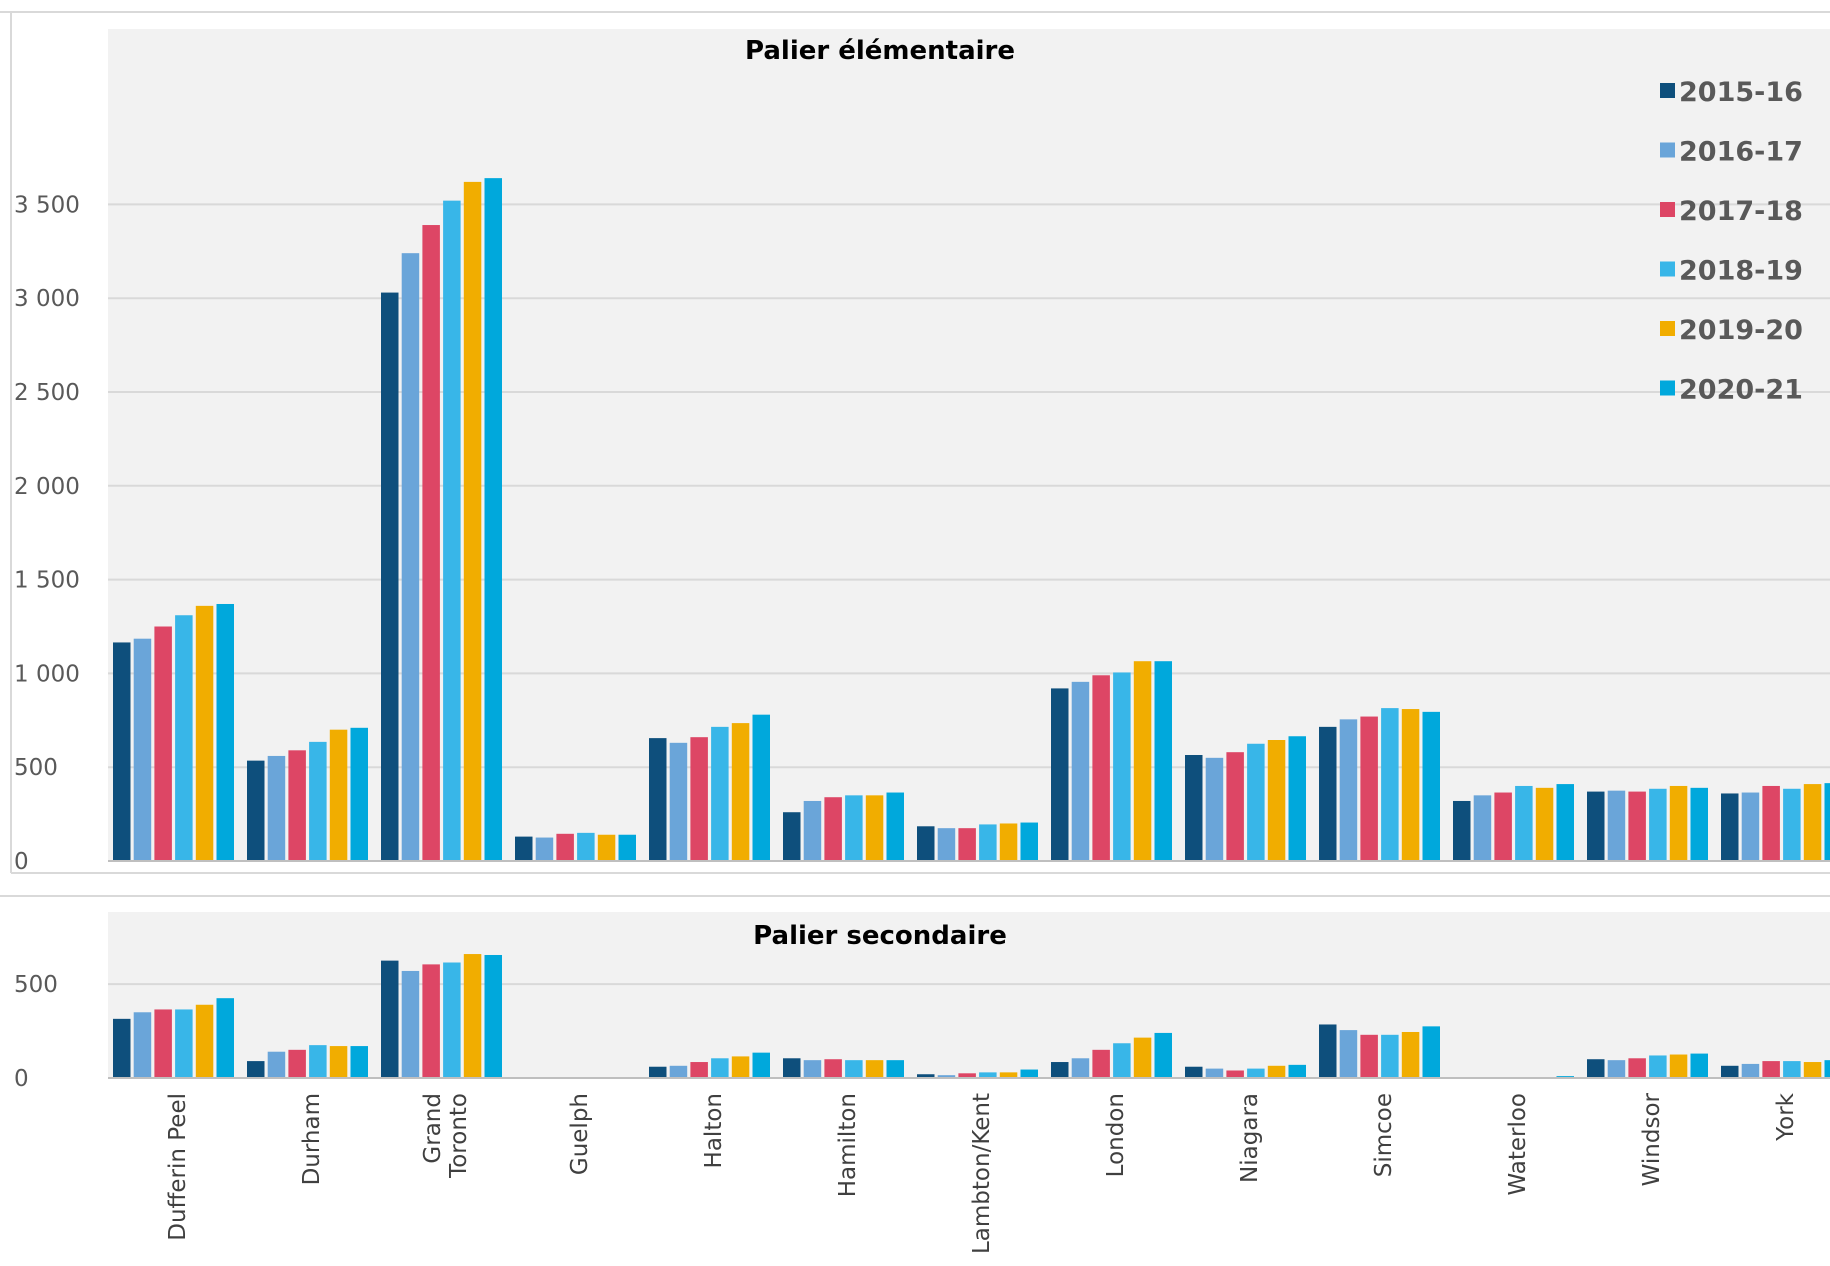 The height and width of the screenshot is (1266, 1830). I want to click on secondary-y-tick-label: 0, so click(21, 1079).